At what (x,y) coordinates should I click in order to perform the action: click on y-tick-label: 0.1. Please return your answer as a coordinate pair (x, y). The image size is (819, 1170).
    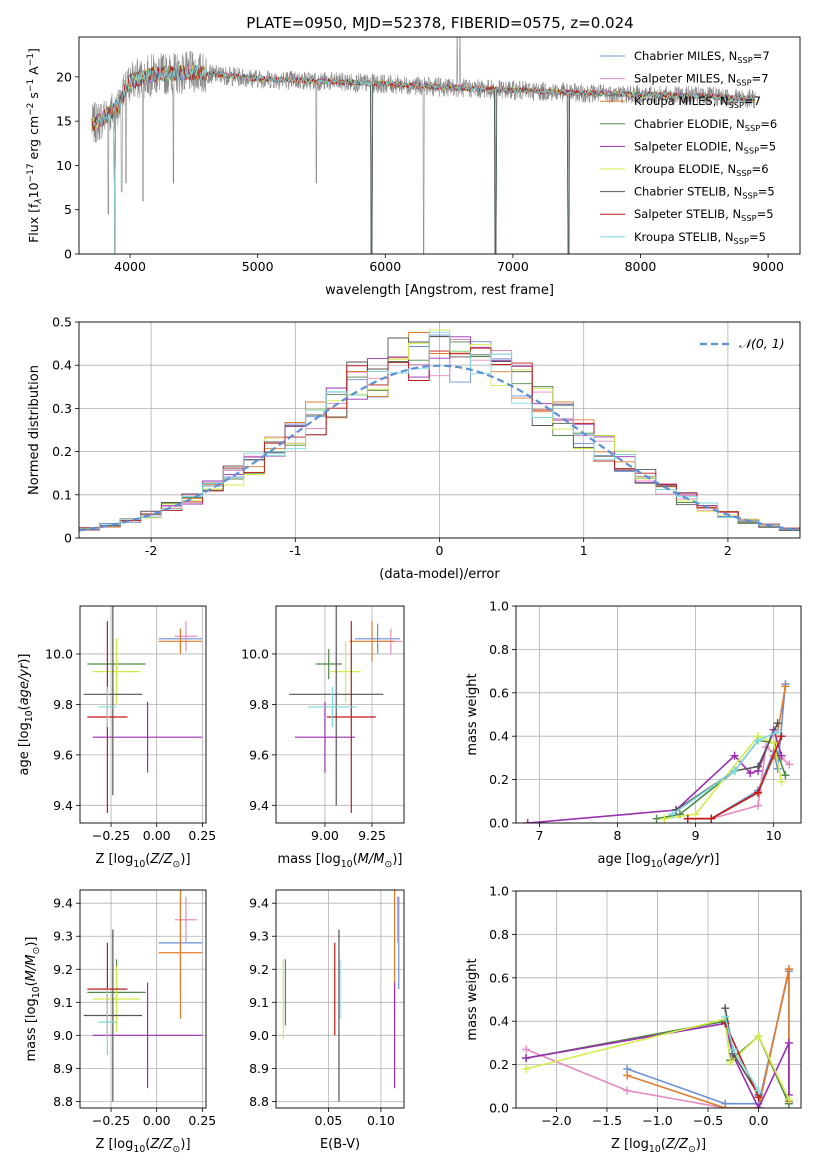
    Looking at the image, I should click on (62, 494).